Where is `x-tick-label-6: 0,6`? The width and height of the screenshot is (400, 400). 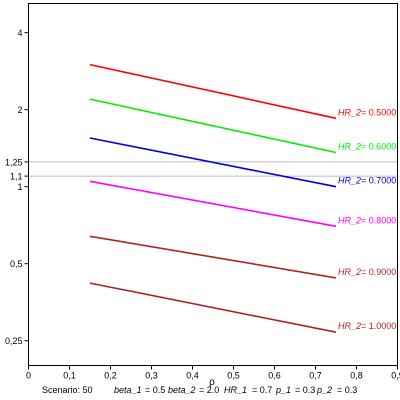 x-tick-label-6: 0,6 is located at coordinates (274, 376).